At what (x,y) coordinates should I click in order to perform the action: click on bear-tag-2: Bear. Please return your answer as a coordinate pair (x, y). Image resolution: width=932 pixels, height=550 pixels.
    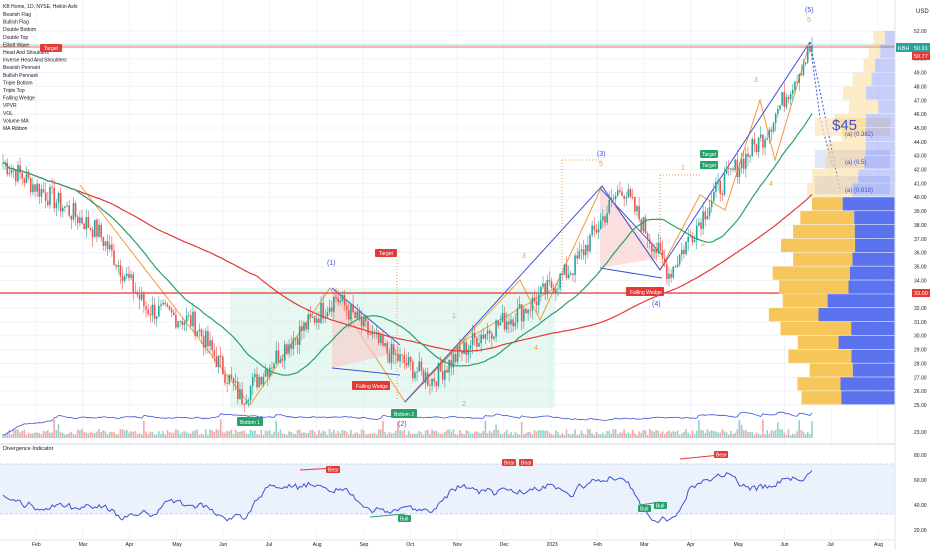
    Looking at the image, I should click on (509, 463).